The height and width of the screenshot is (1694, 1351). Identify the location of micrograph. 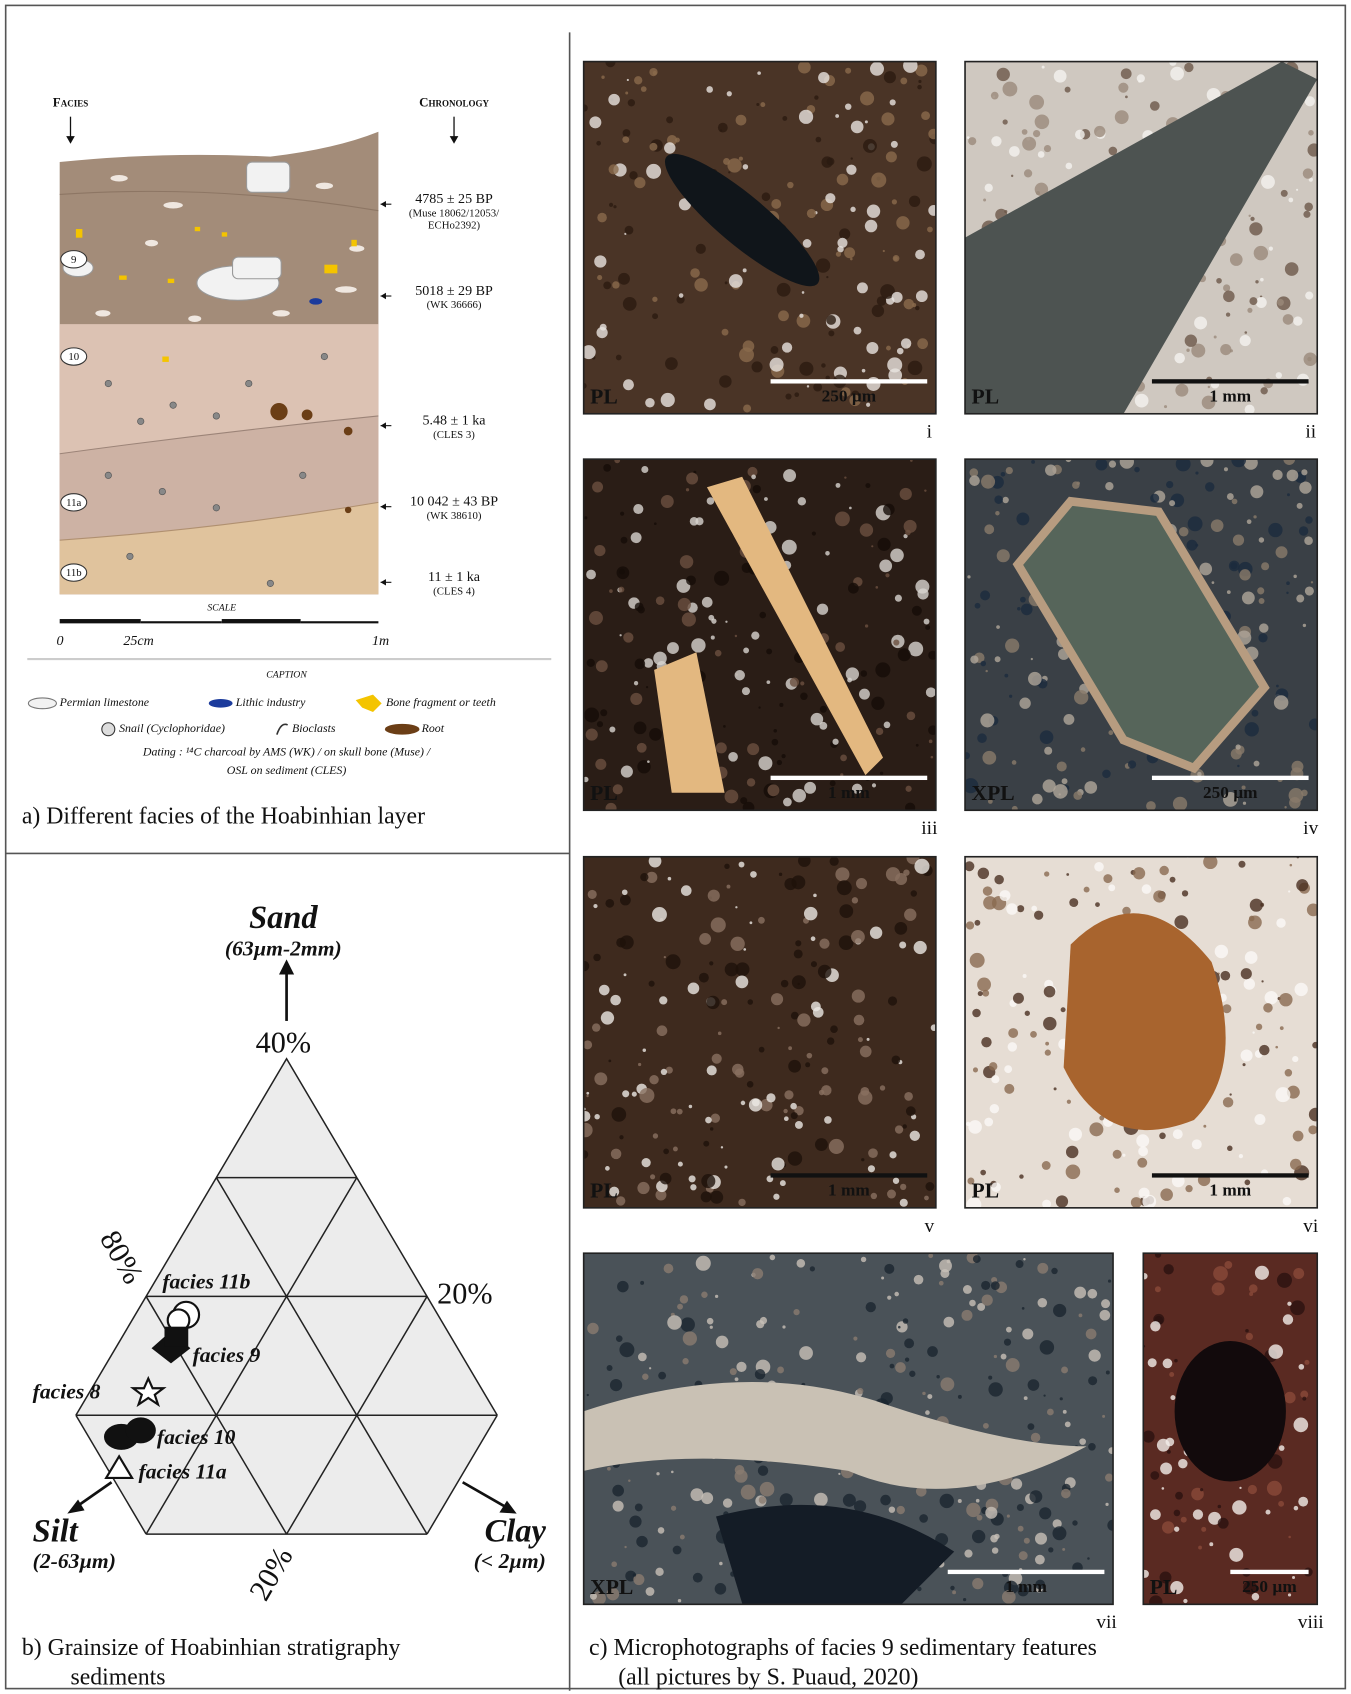
(759, 237).